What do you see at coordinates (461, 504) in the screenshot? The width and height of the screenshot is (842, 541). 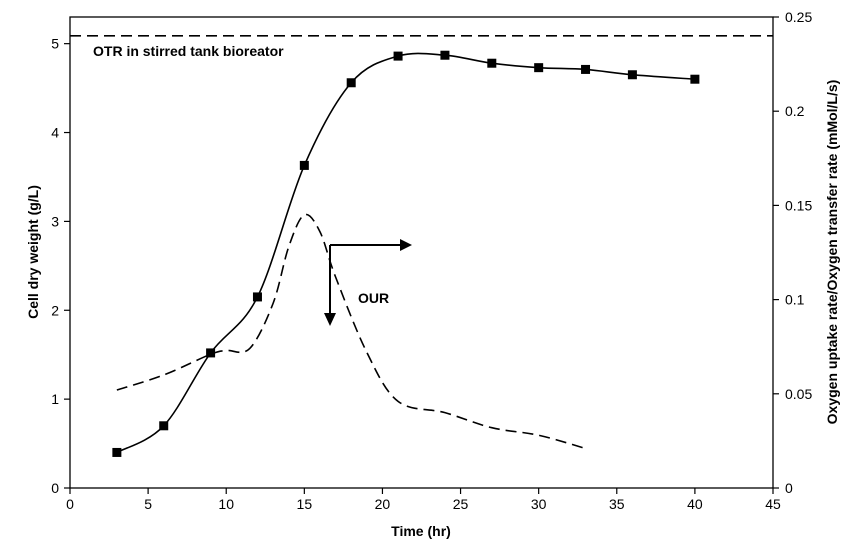 I see `x-tick-label: 25` at bounding box center [461, 504].